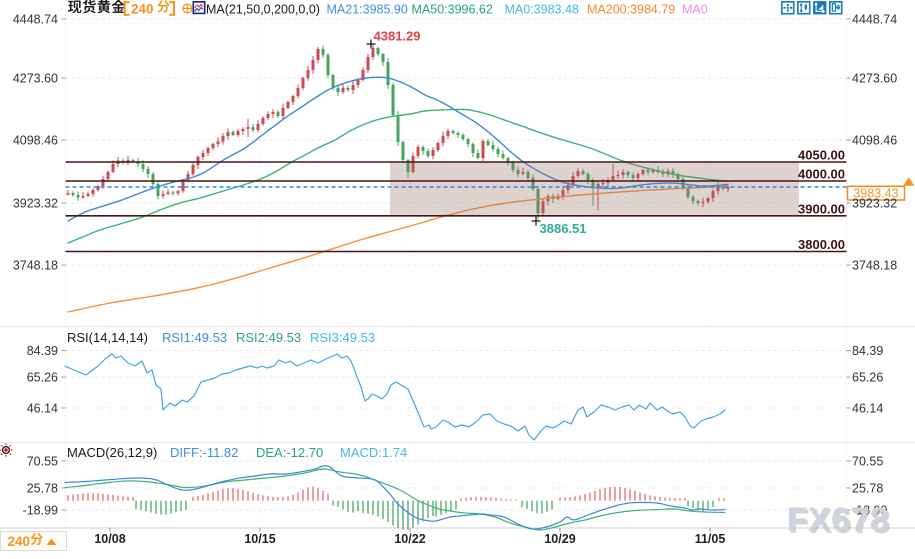 The height and width of the screenshot is (559, 915). I want to click on svg-text: DEA:-12.70, so click(289, 452).